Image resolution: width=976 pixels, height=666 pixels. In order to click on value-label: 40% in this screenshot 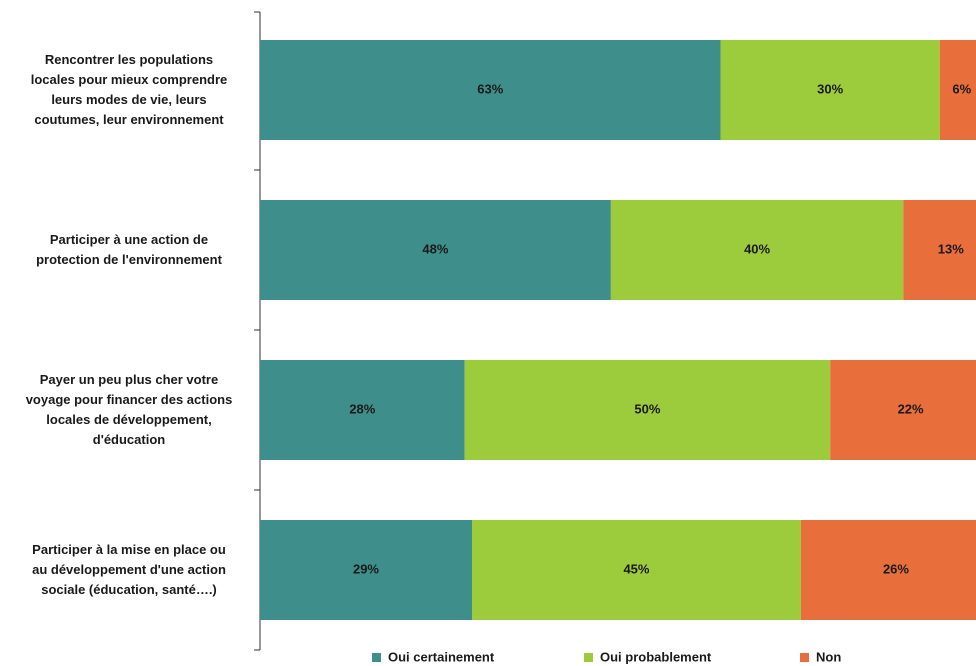, I will do `click(757, 248)`.